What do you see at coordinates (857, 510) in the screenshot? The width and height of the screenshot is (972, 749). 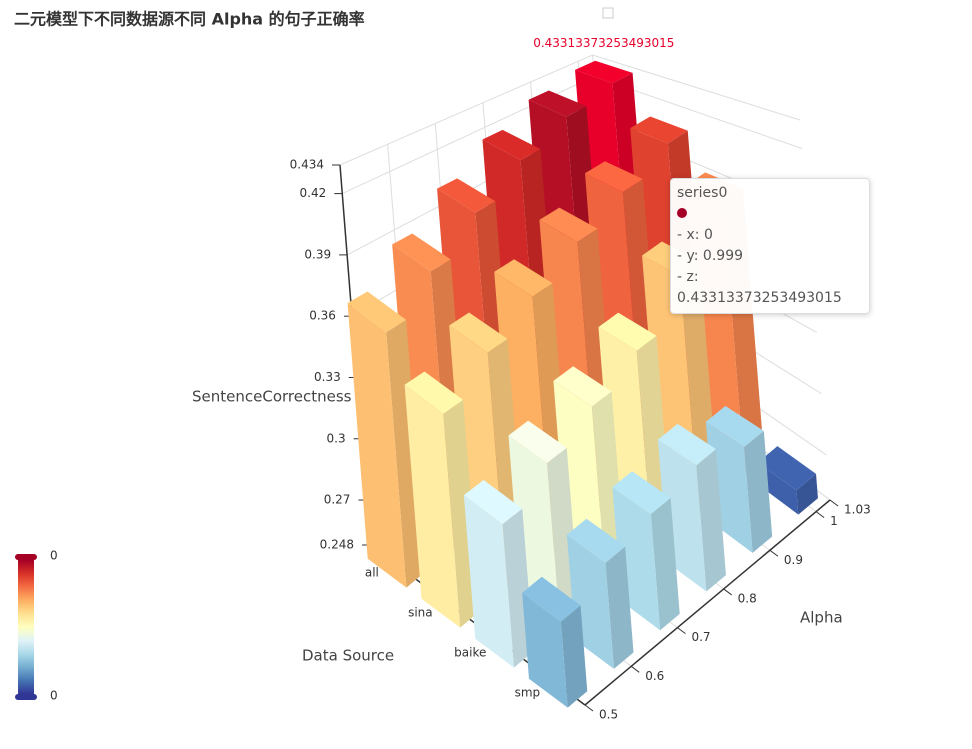 I see `y-tick-label: 1.03` at bounding box center [857, 510].